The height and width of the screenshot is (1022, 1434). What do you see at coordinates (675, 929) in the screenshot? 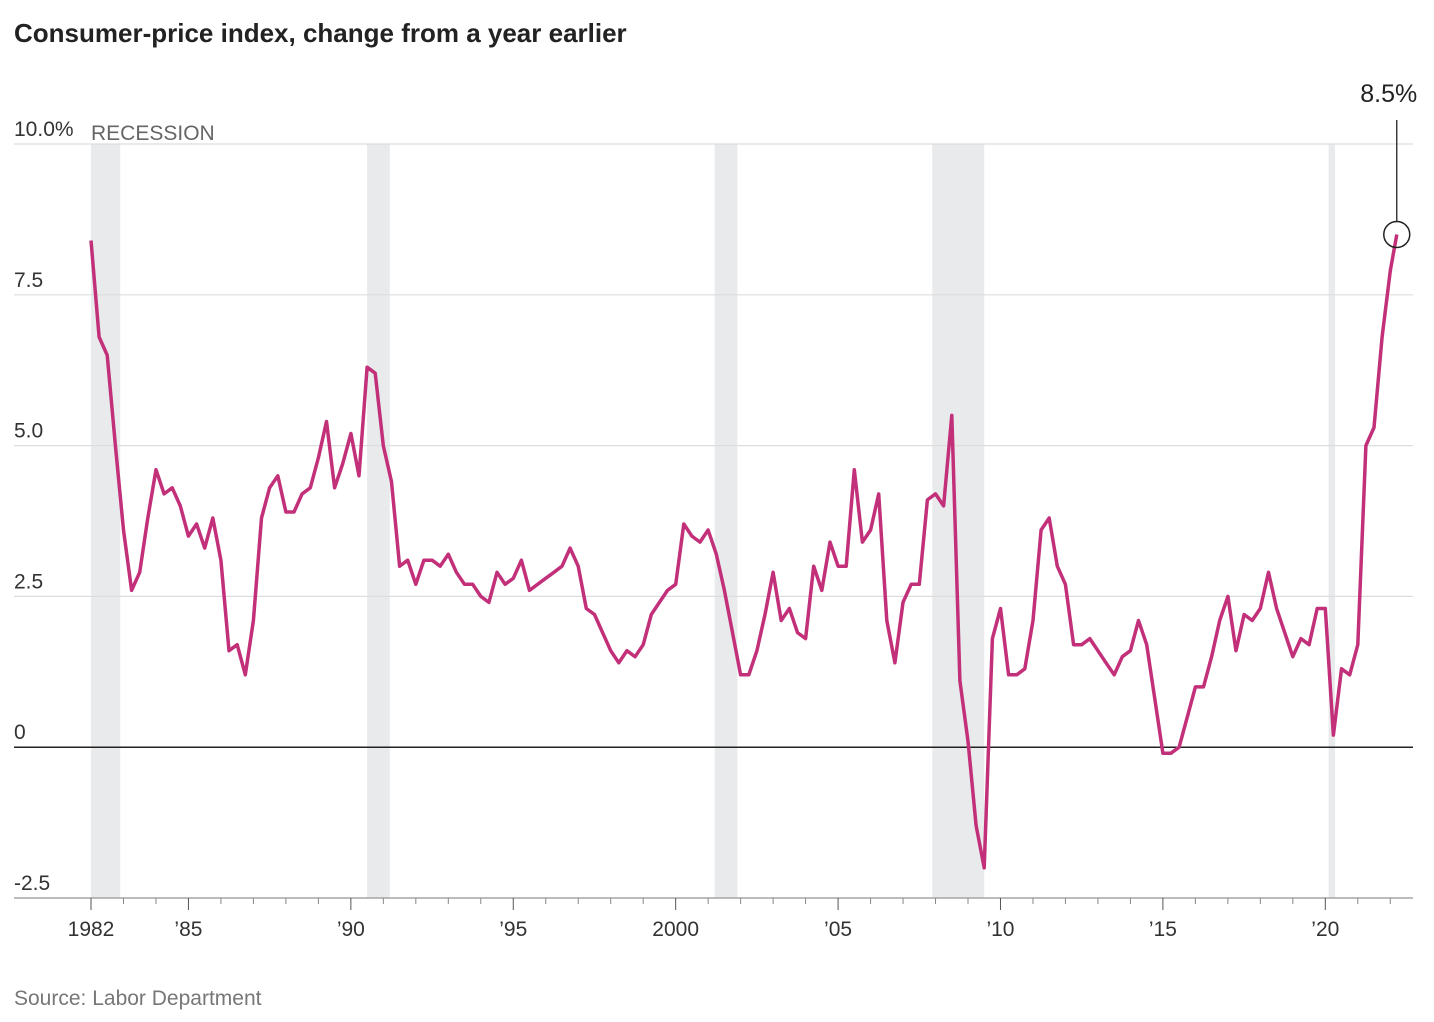
I see `x-tick-label: 2000` at bounding box center [675, 929].